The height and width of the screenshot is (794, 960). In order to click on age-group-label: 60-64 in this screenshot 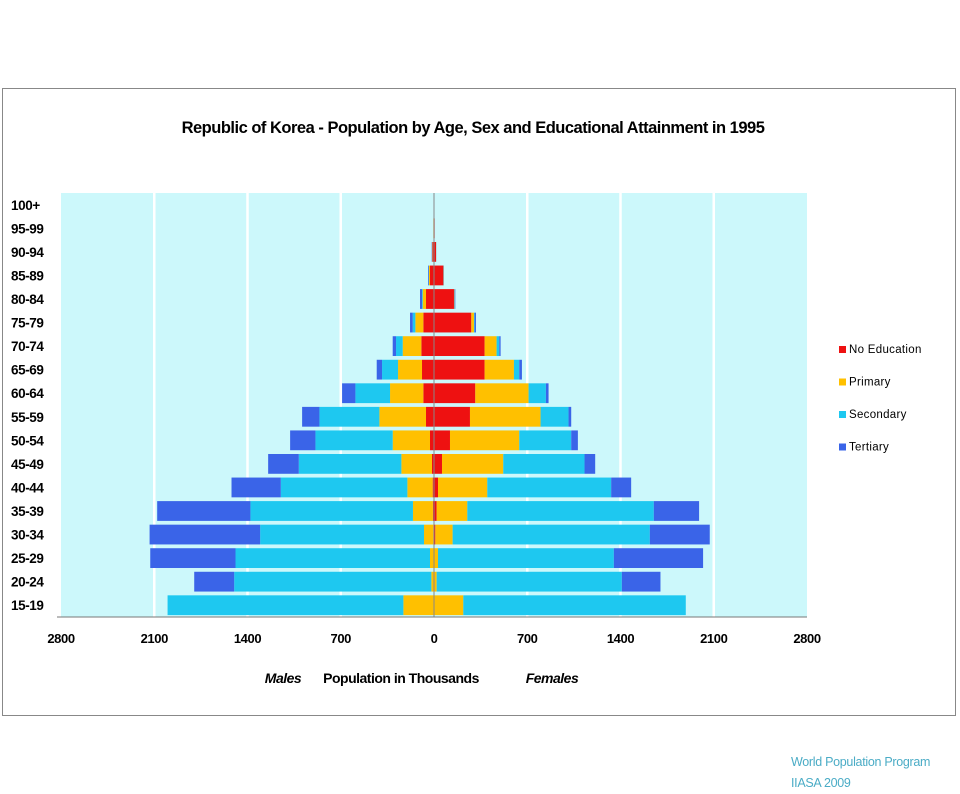, I will do `click(27, 393)`.